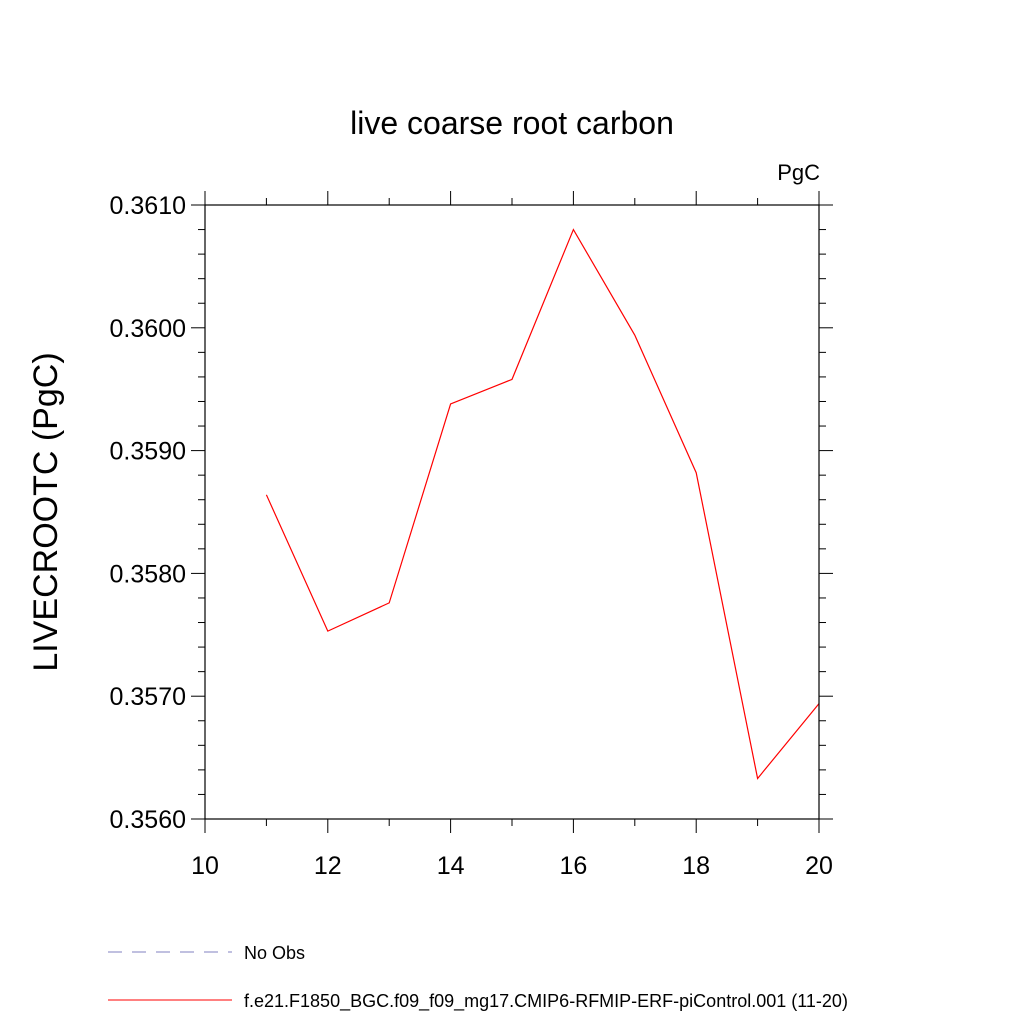 The height and width of the screenshot is (1024, 1024). What do you see at coordinates (512, 123) in the screenshot?
I see `chart-title: live coarse root carbon` at bounding box center [512, 123].